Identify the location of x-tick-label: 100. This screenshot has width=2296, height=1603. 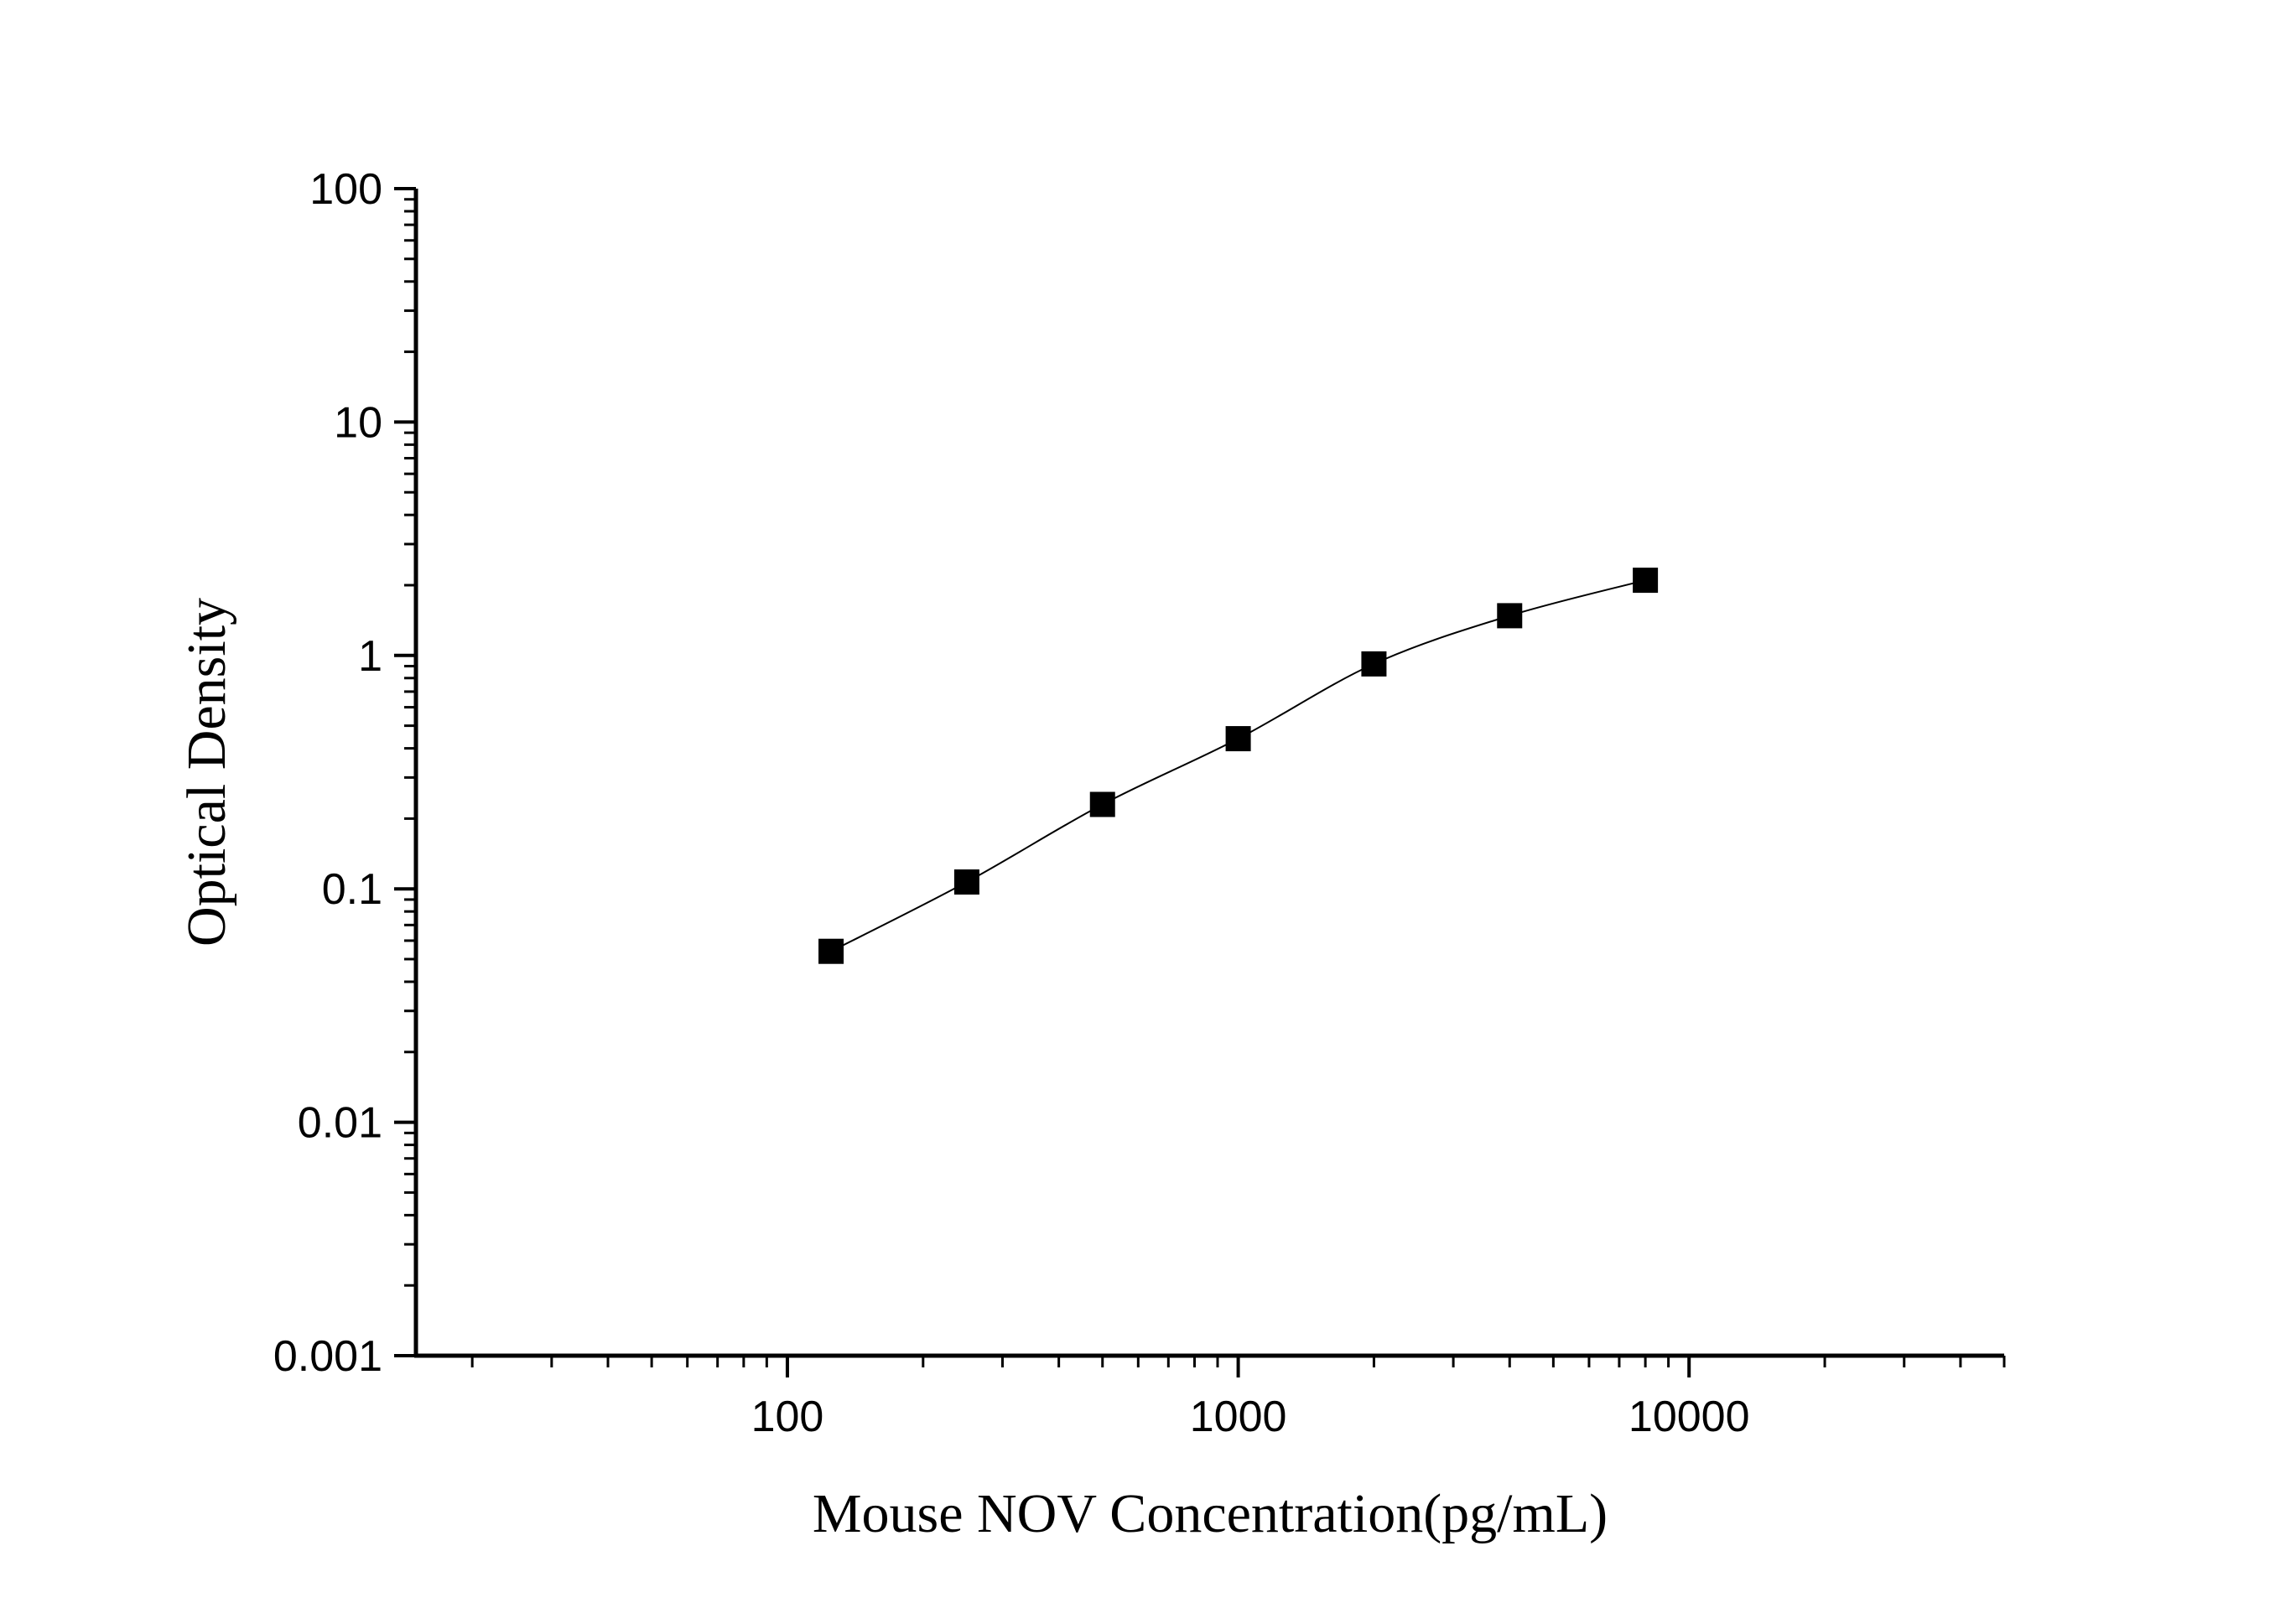
(787, 1417).